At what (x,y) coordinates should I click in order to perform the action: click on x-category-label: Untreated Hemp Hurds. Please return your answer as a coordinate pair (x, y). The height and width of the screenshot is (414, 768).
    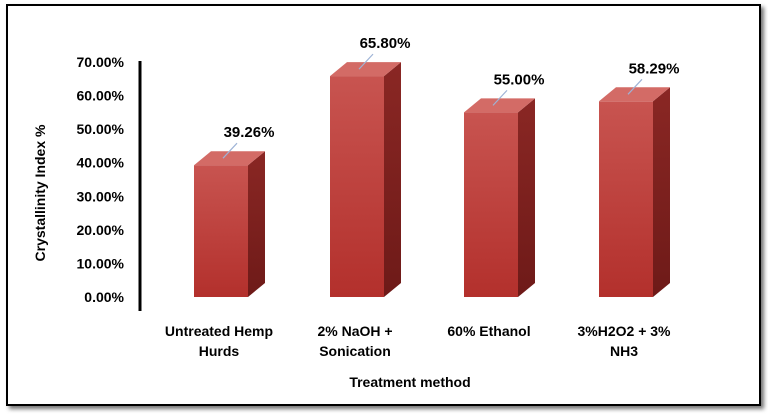
    Looking at the image, I should click on (219, 341).